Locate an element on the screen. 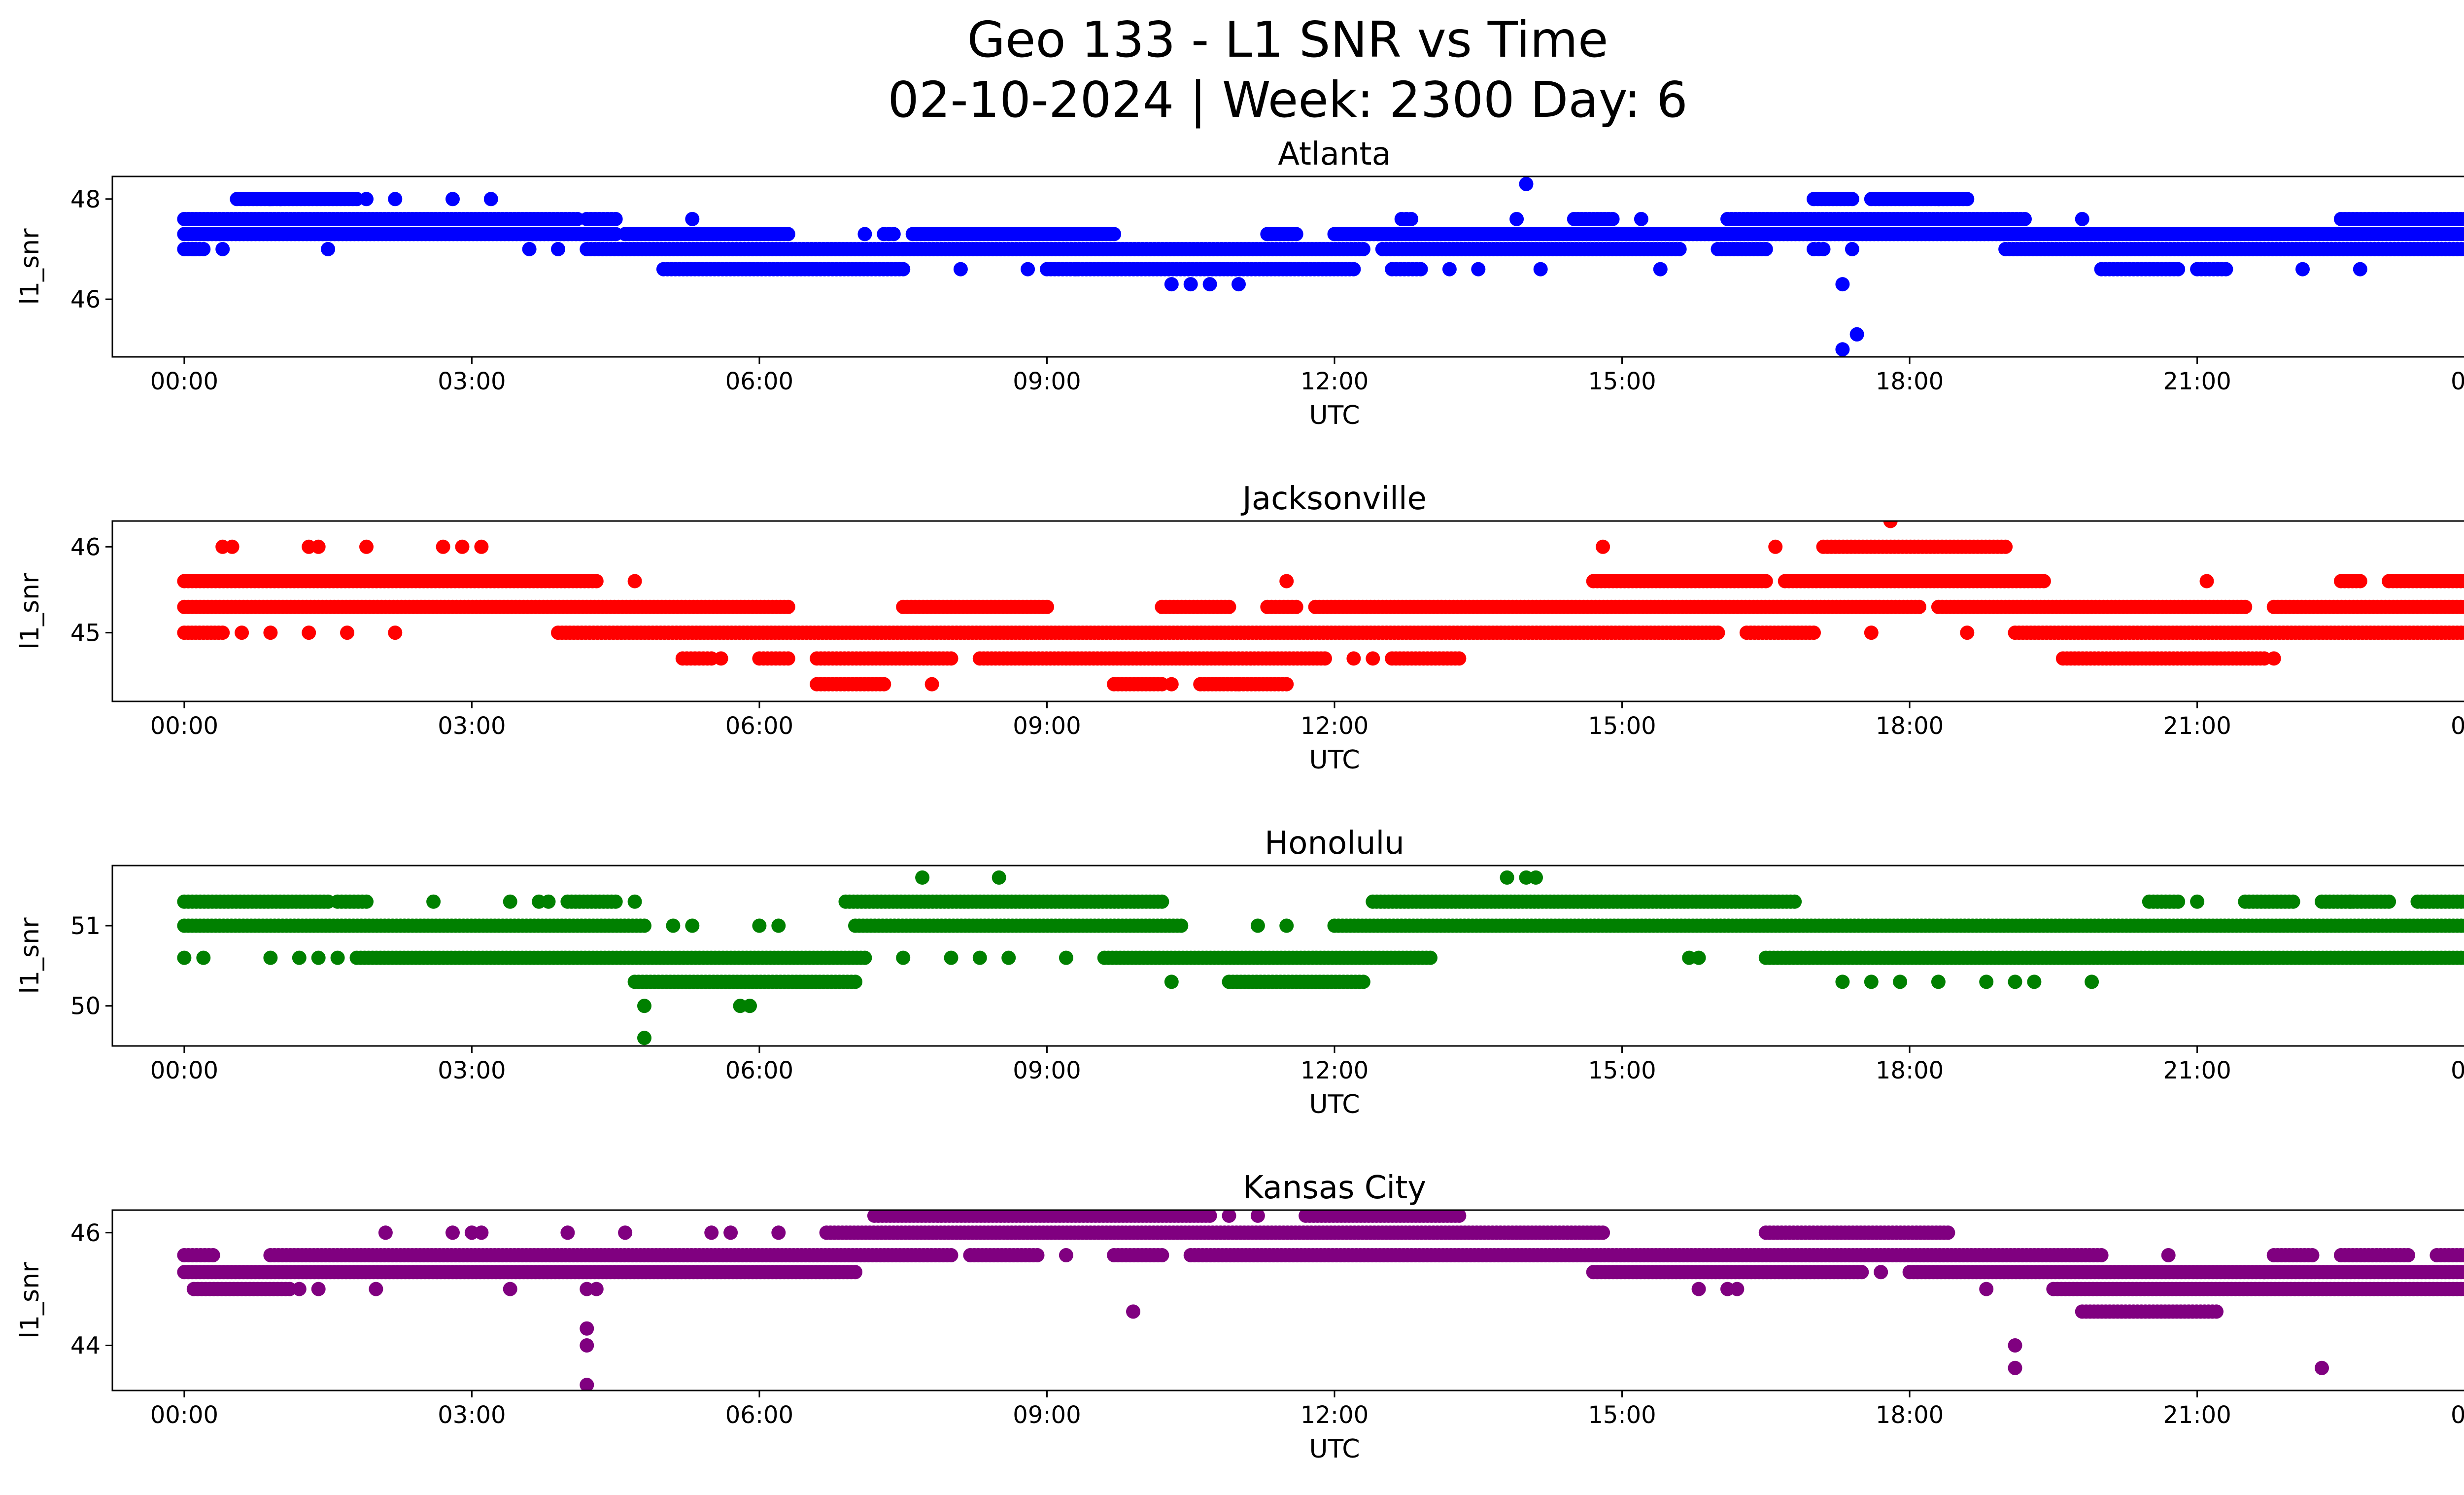  x-tick-label: 03:00 is located at coordinates (472, 1070).